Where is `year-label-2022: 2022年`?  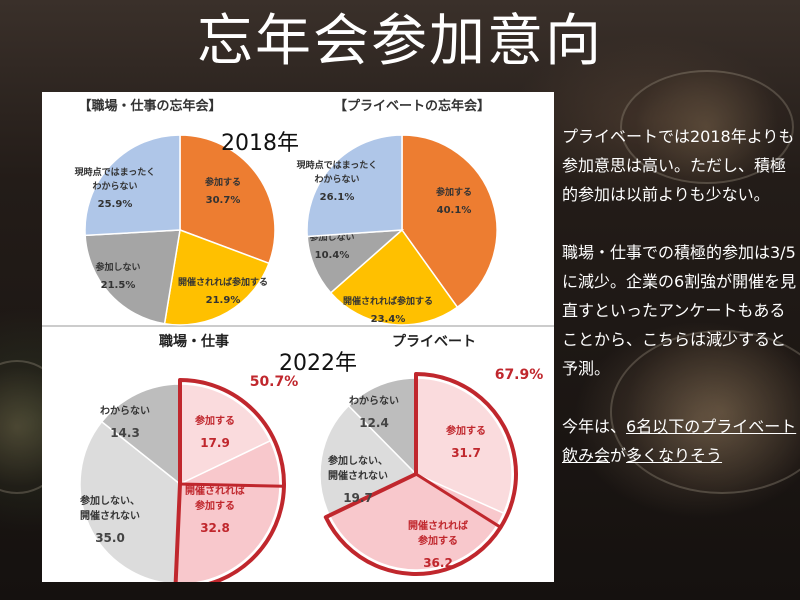 year-label-2022: 2022年 is located at coordinates (318, 363).